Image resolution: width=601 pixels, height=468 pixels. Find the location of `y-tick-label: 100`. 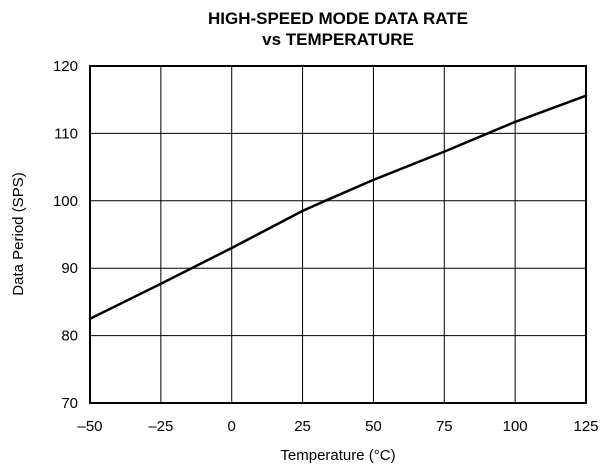

y-tick-label: 100 is located at coordinates (65, 201).